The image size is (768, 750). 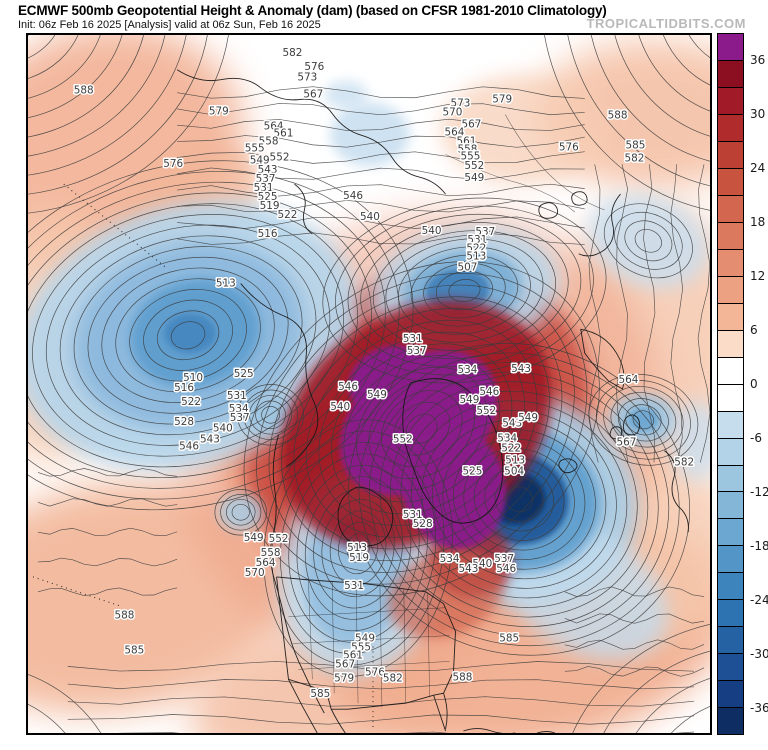 I want to click on contour-label: 549, so click(x=377, y=395).